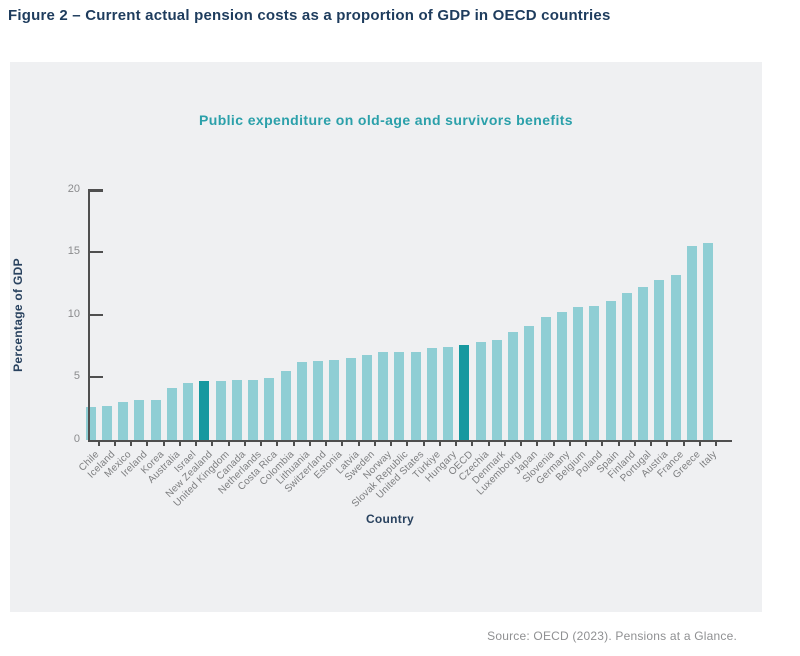  Describe the element at coordinates (253, 409) in the screenshot. I see `bar-netherlands` at that location.